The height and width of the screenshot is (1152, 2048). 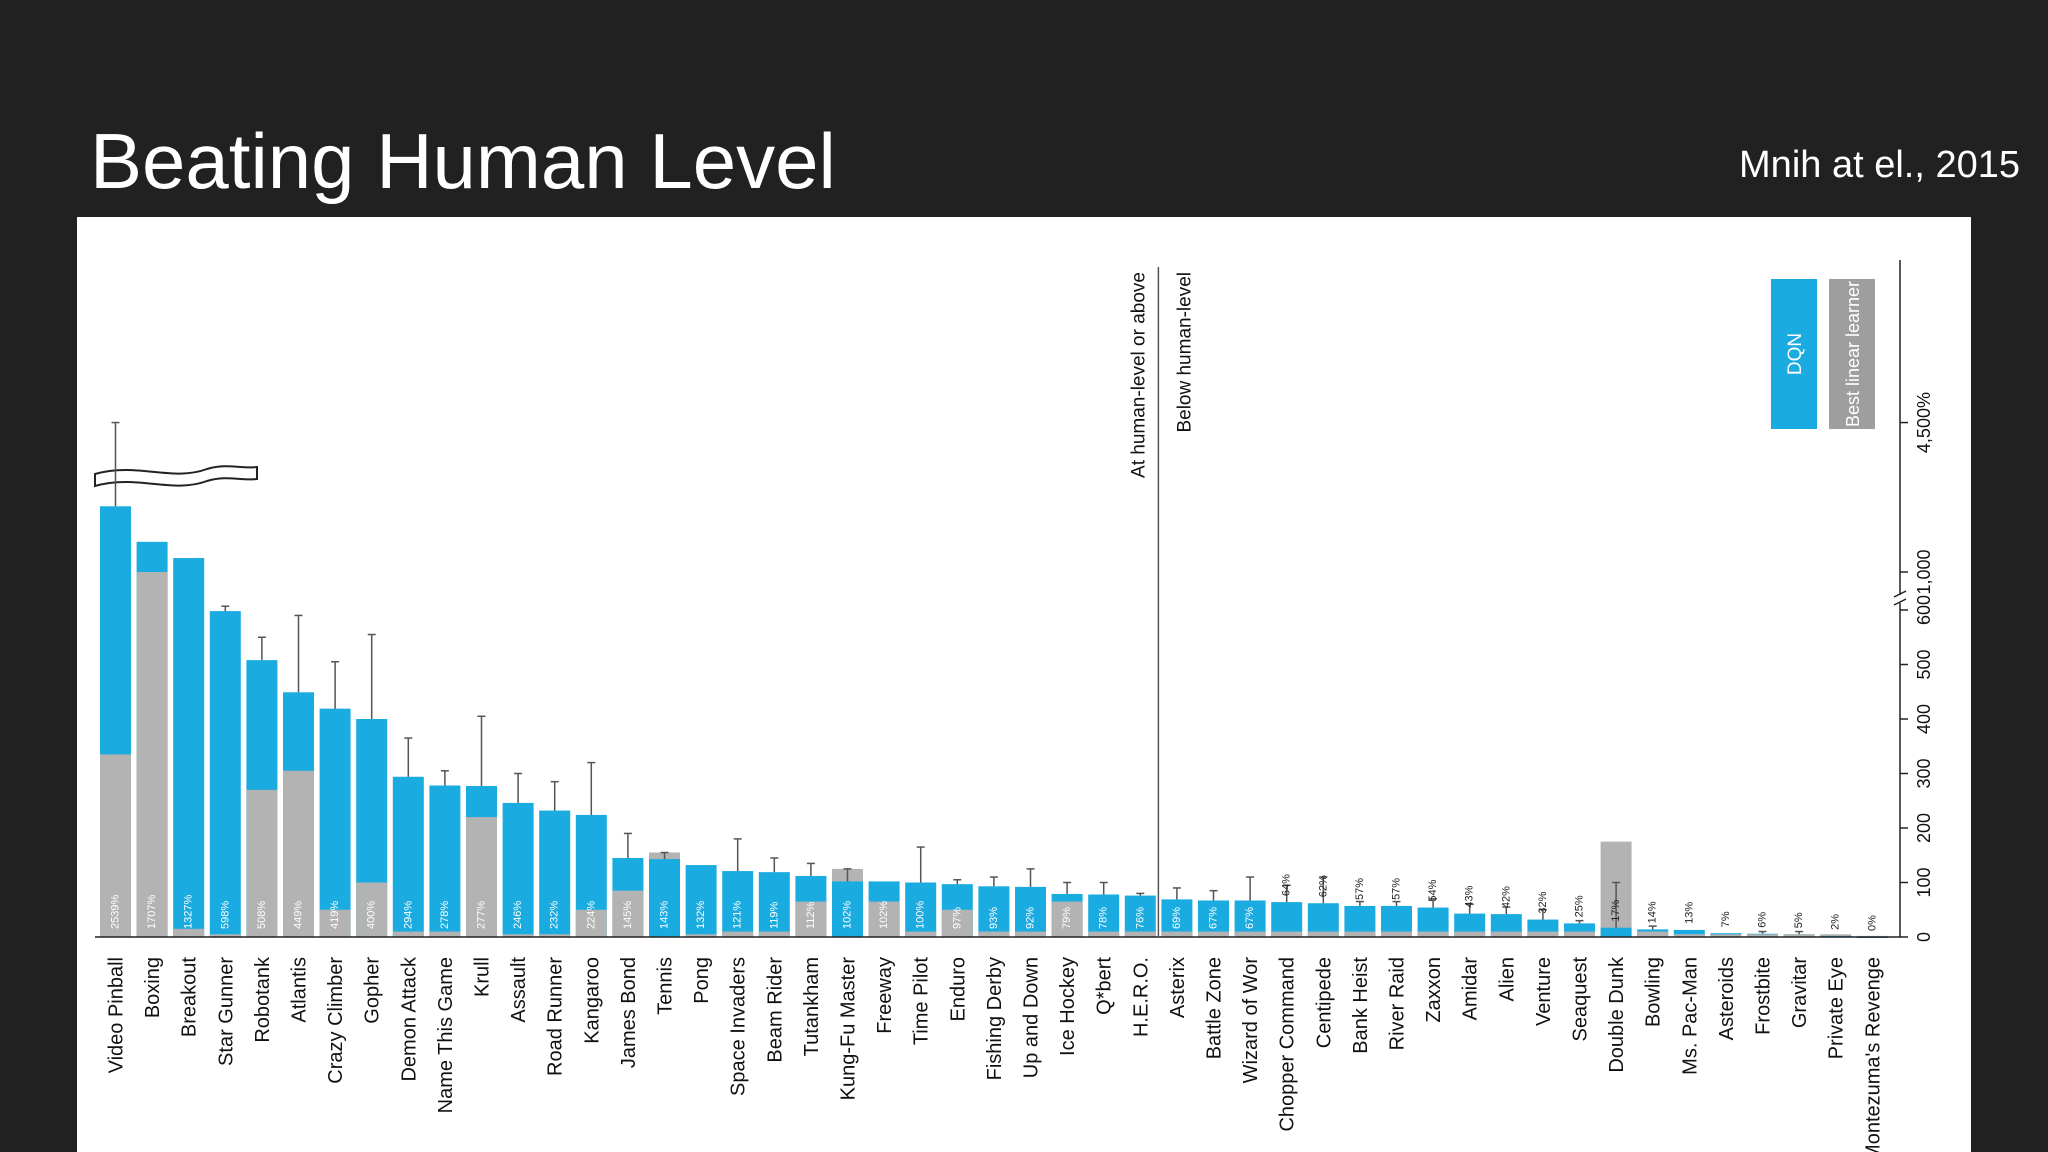 What do you see at coordinates (1506, 897) in the screenshot?
I see `bar-value-label: 42%` at bounding box center [1506, 897].